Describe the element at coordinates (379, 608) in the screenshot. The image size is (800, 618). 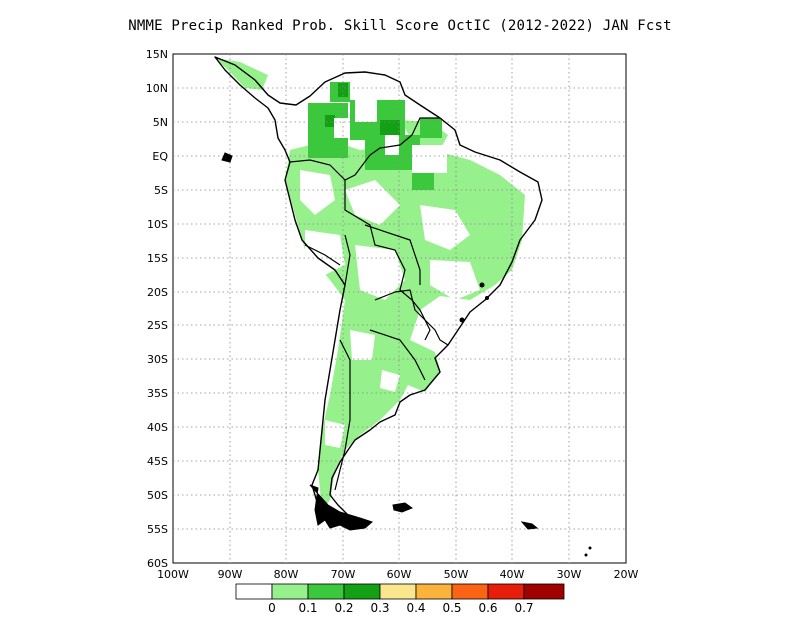
I see `colorbar-label: 0.3` at that location.